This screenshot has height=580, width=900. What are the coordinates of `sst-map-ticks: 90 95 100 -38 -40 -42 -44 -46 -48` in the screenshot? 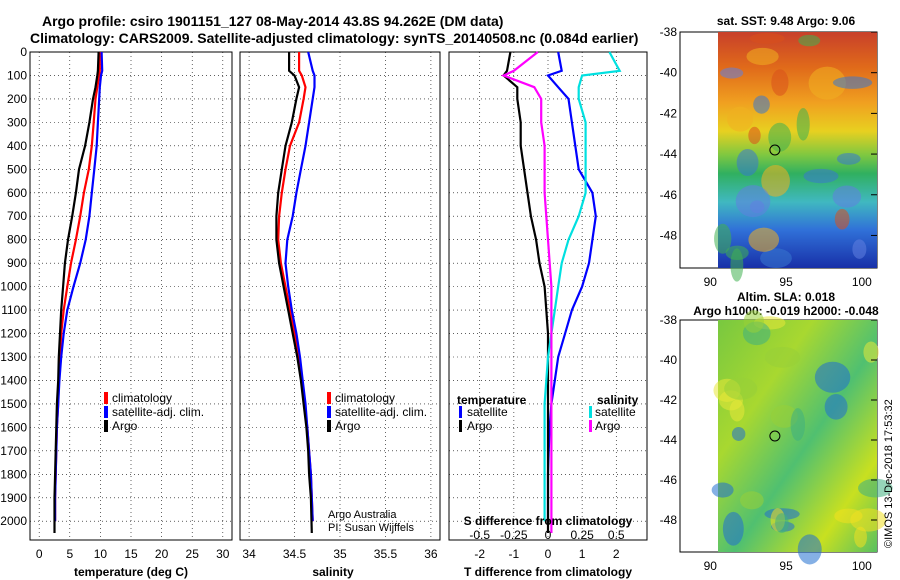 It's located at (768, 157).